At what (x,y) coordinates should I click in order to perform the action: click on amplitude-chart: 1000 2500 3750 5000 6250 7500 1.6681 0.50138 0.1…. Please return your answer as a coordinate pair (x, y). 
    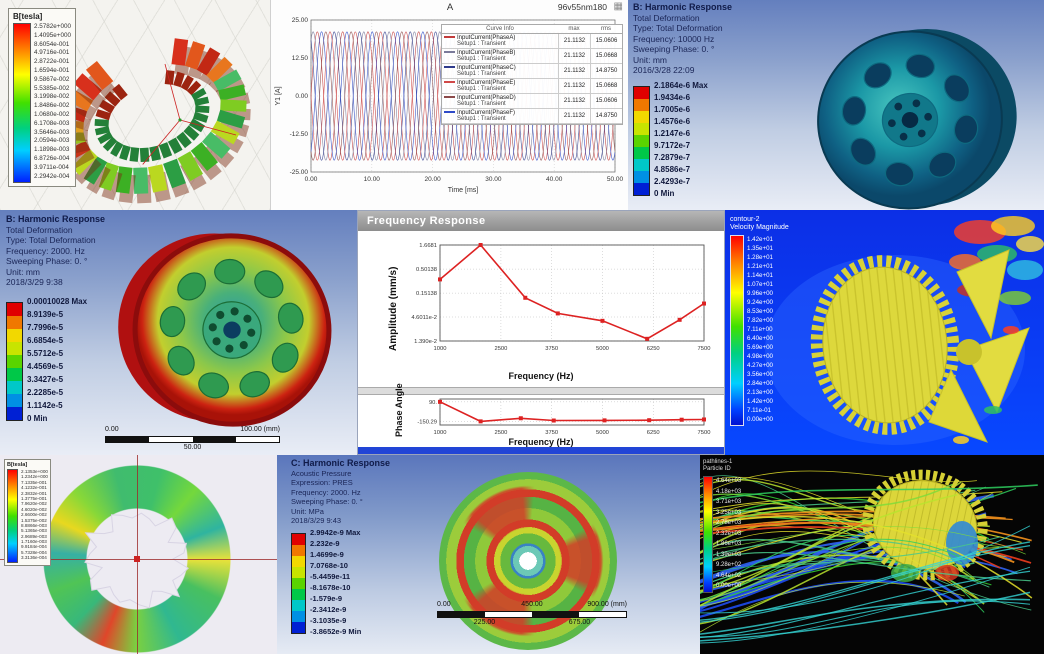
    Looking at the image, I should click on (561, 297).